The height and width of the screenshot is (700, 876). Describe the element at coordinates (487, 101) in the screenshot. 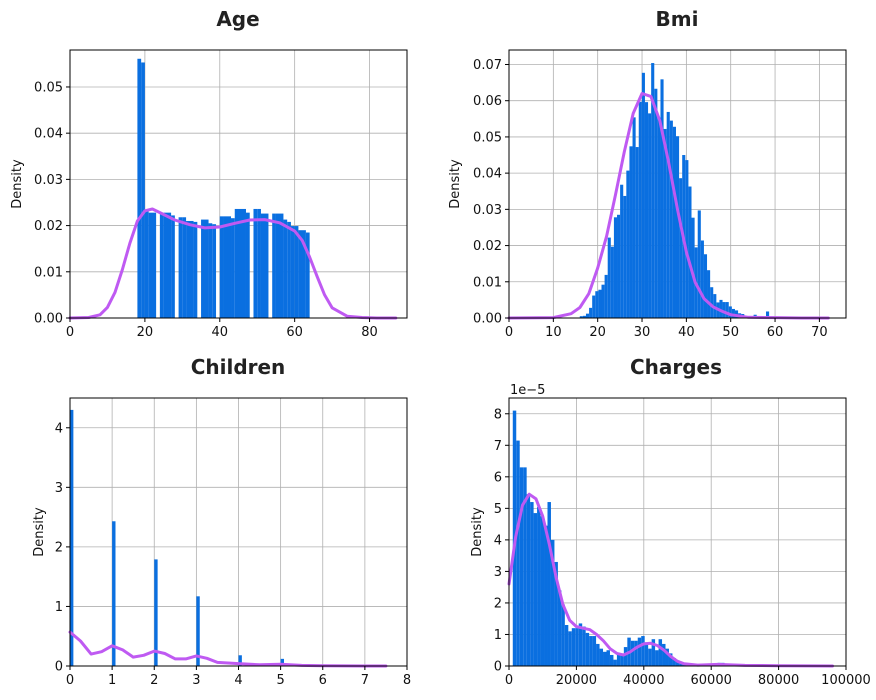

I see `y-tick-label: 0.06` at that location.